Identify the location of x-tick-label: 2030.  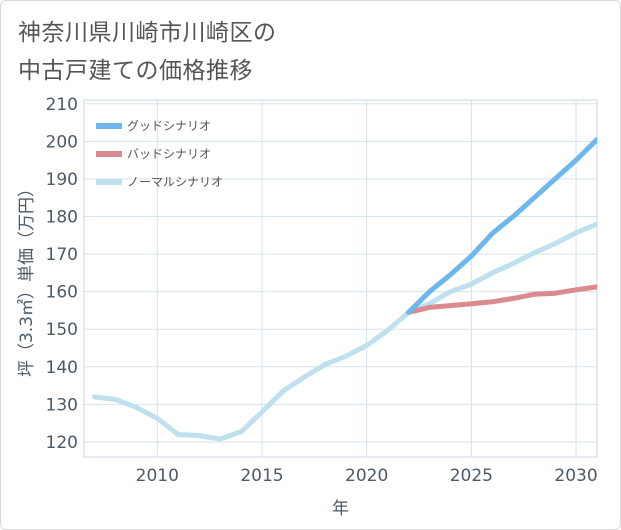
(575, 476).